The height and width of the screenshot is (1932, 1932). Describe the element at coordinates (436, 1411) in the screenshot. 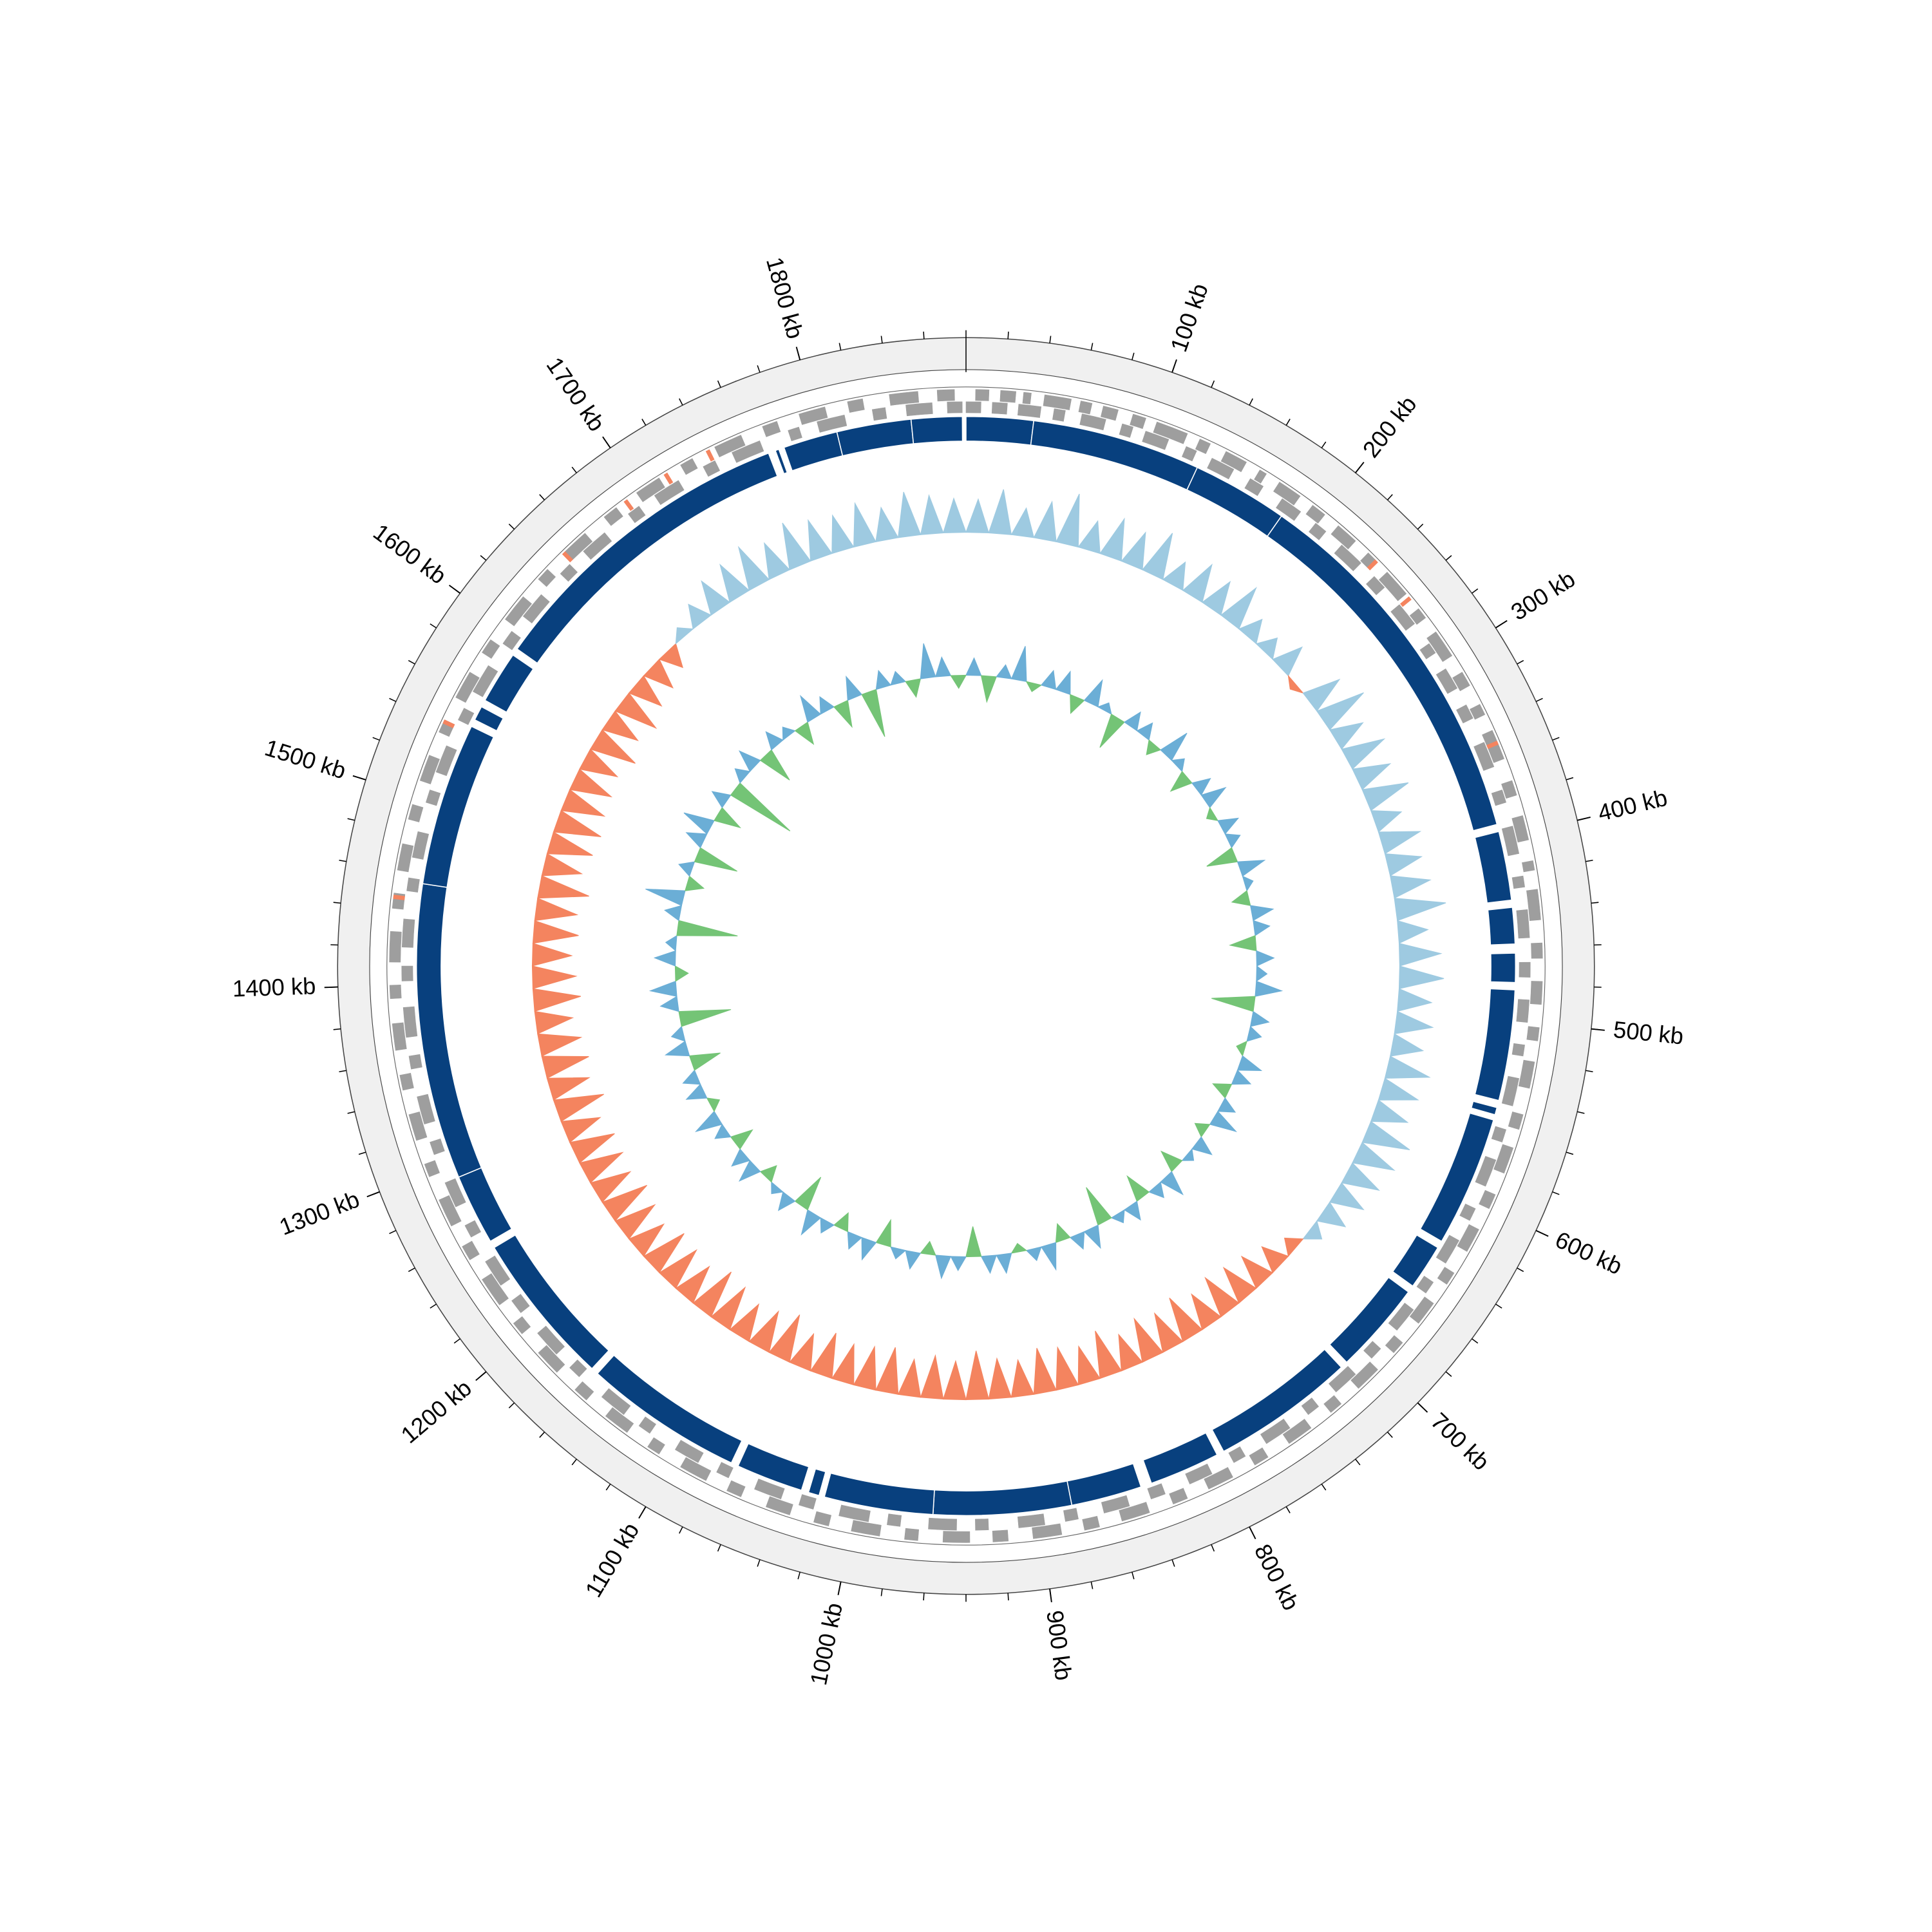

I see `tick-label: 1200 kb` at that location.